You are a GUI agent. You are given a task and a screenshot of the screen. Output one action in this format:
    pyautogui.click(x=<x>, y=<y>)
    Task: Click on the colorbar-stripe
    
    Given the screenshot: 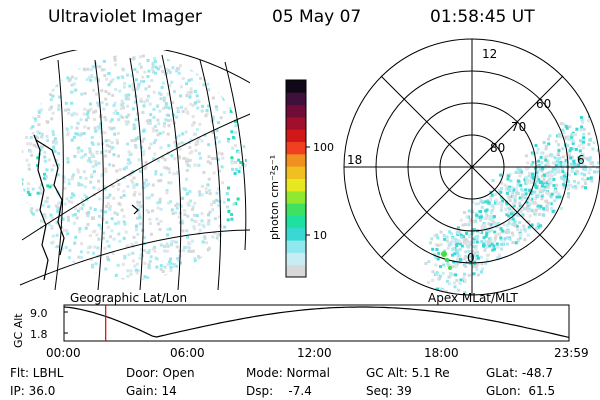 What is the action you would take?
    pyautogui.click(x=296, y=160)
    